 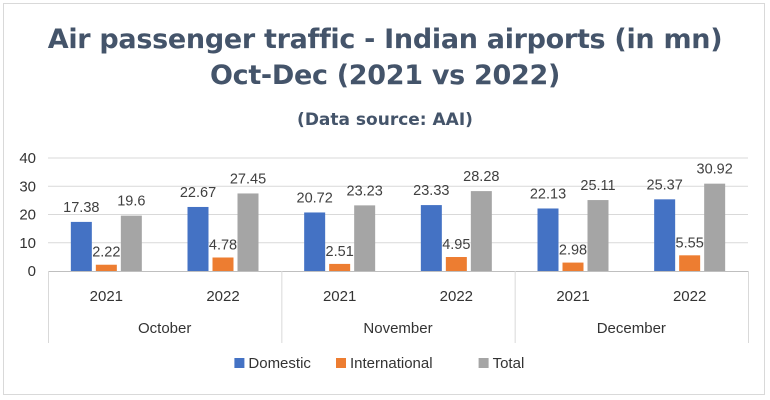 What do you see at coordinates (385, 120) in the screenshot?
I see `chart-subtitle: (Data source: AAI)` at bounding box center [385, 120].